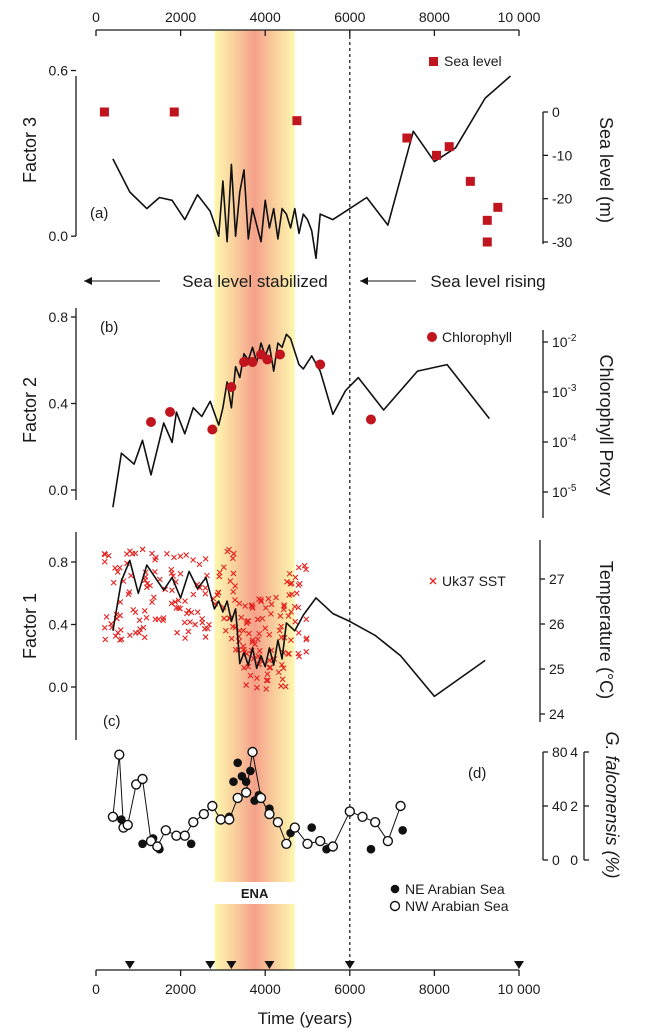 Image resolution: width=659 pixels, height=1033 pixels. I want to click on factor3-axis-tick-label: 0.6, so click(59, 71).